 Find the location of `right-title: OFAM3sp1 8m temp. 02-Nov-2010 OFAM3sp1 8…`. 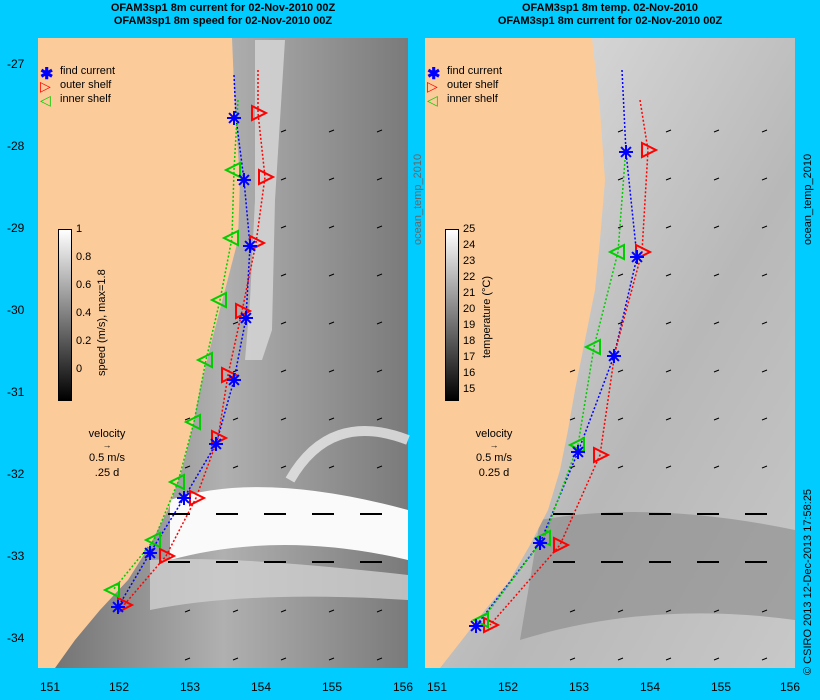

right-title: OFAM3sp1 8m temp. 02-Nov-2010 OFAM3sp1 8… is located at coordinates (610, 15).